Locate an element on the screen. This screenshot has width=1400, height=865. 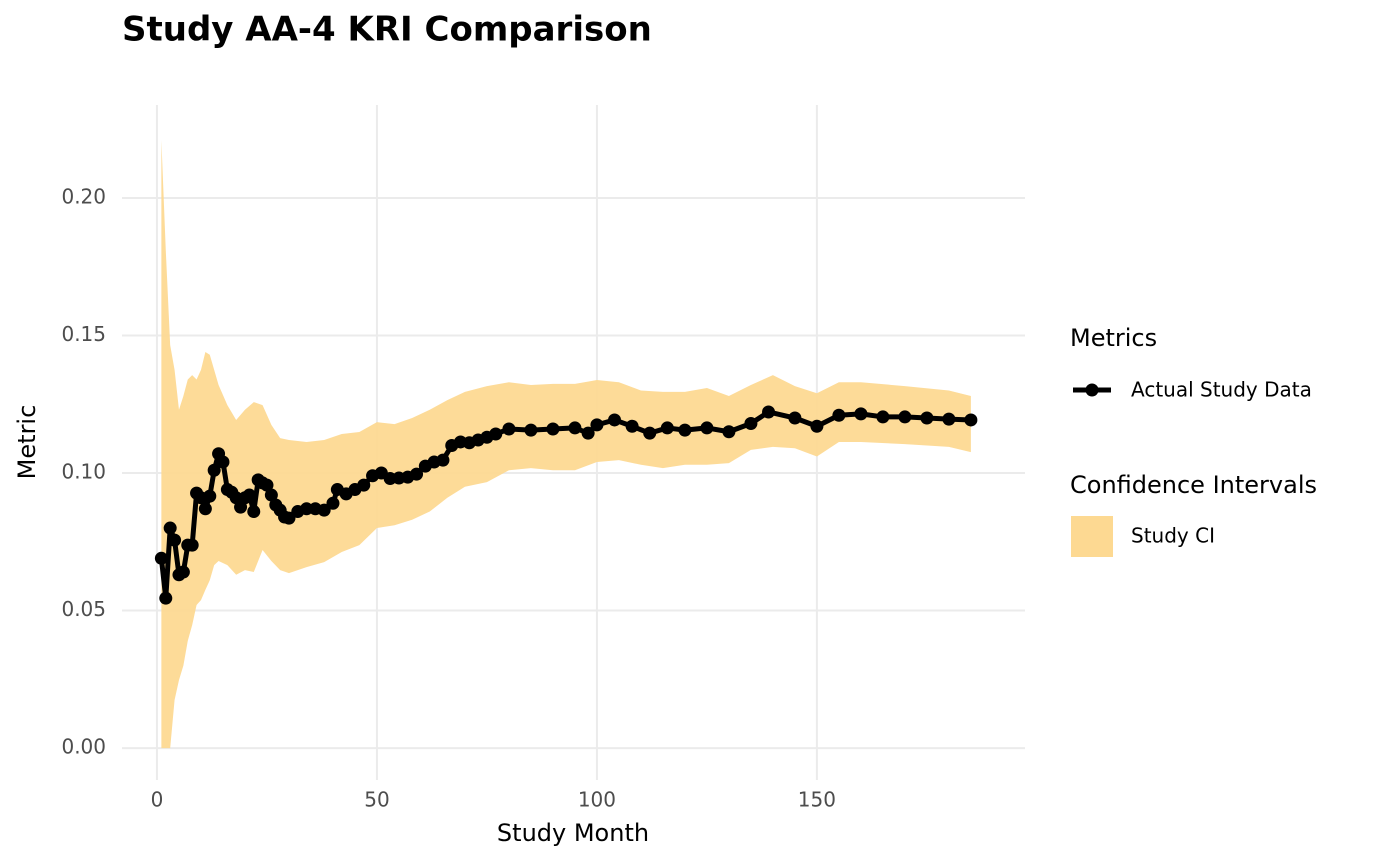
x-axis-title: Study Month is located at coordinates (573, 833).